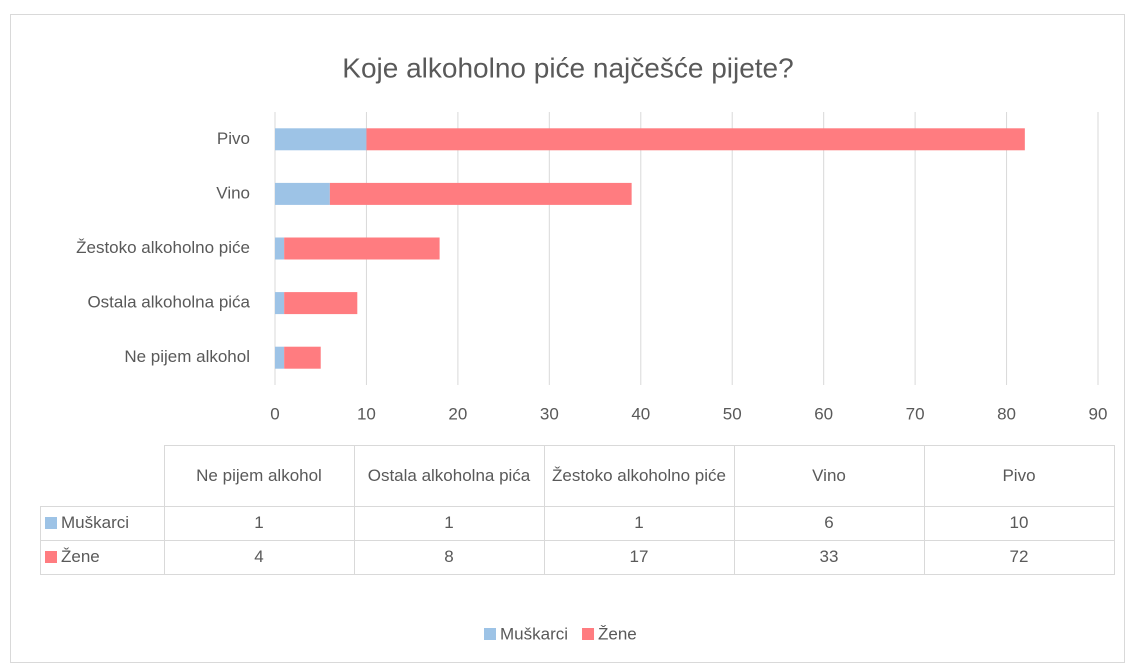 This screenshot has height=664, width=1126. Describe the element at coordinates (829, 557) in the screenshot. I see `table-cell: 33` at that location.